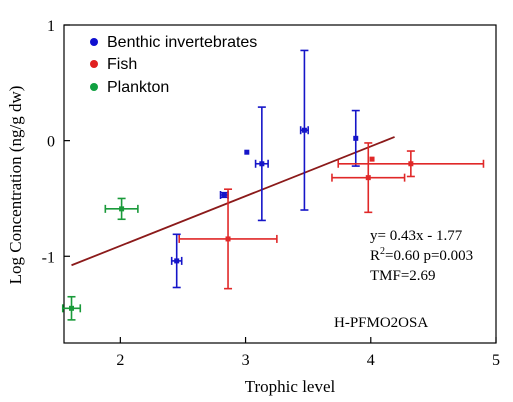  Describe the element at coordinates (51, 26) in the screenshot. I see `y-tick-label: 1` at that location.